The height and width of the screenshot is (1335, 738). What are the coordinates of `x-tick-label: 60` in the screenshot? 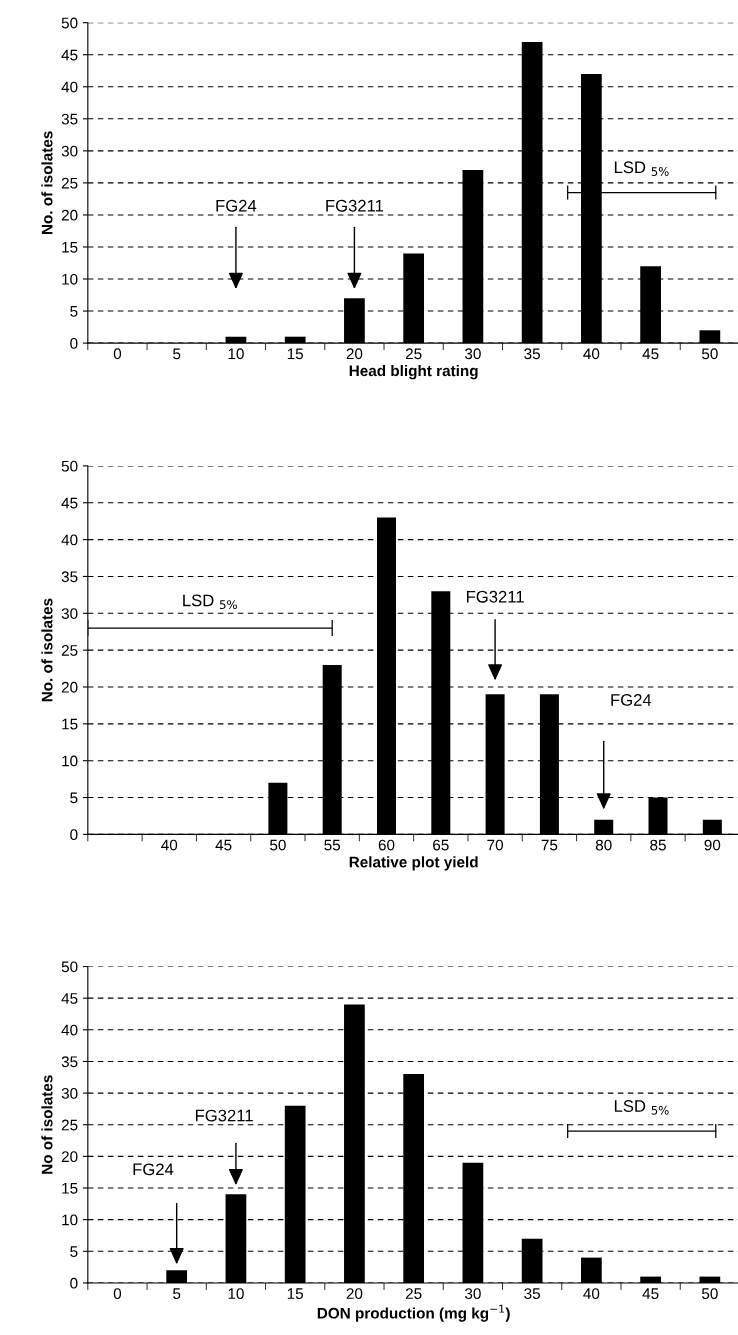 It's located at (386, 845).